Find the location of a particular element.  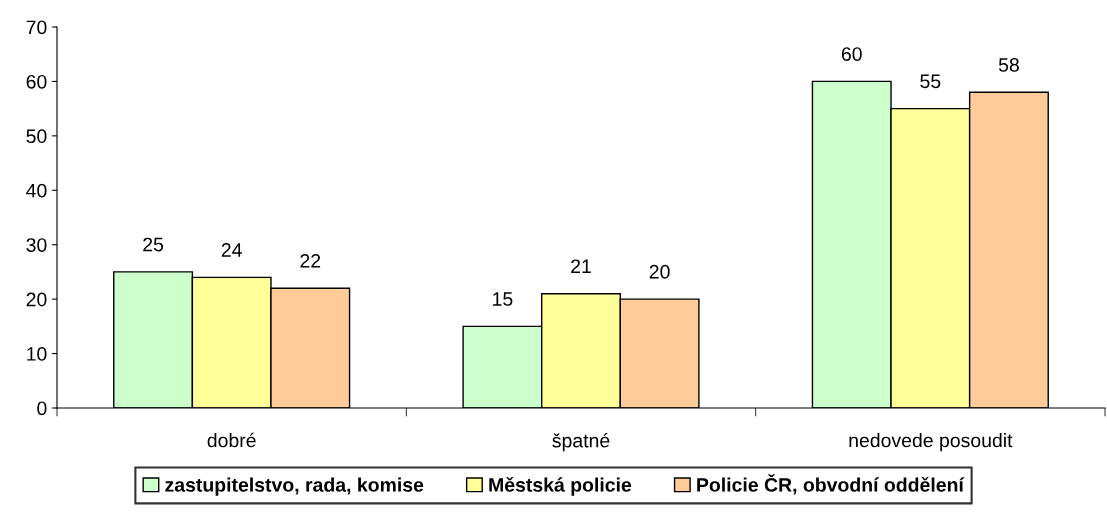

legend-label: Městská policie is located at coordinates (560, 486).